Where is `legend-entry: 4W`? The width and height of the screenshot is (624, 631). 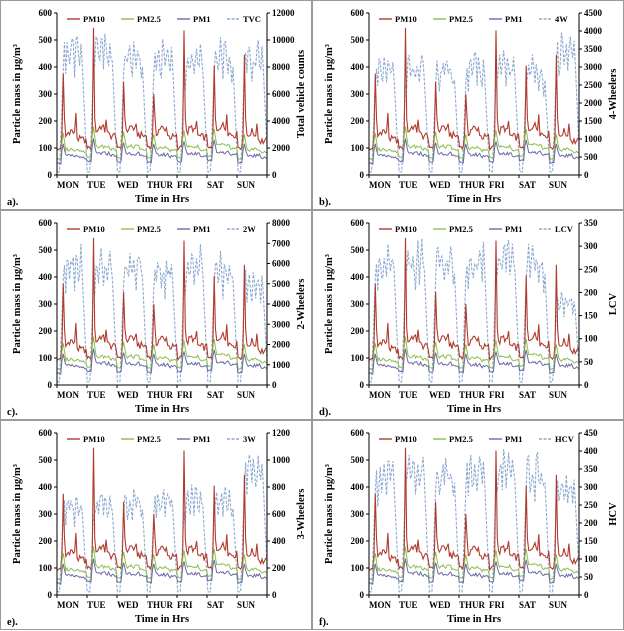 legend-entry: 4W is located at coordinates (561, 19).